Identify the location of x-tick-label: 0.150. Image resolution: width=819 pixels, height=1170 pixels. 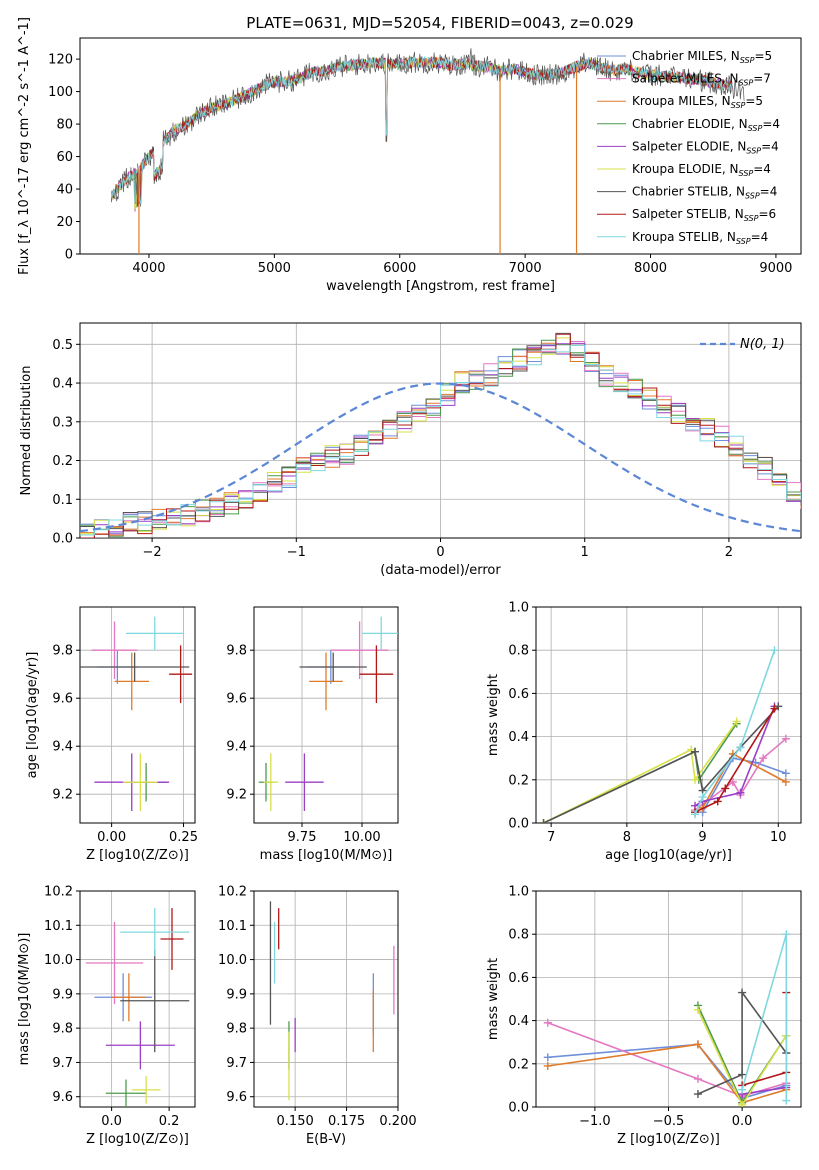
(295, 1121).